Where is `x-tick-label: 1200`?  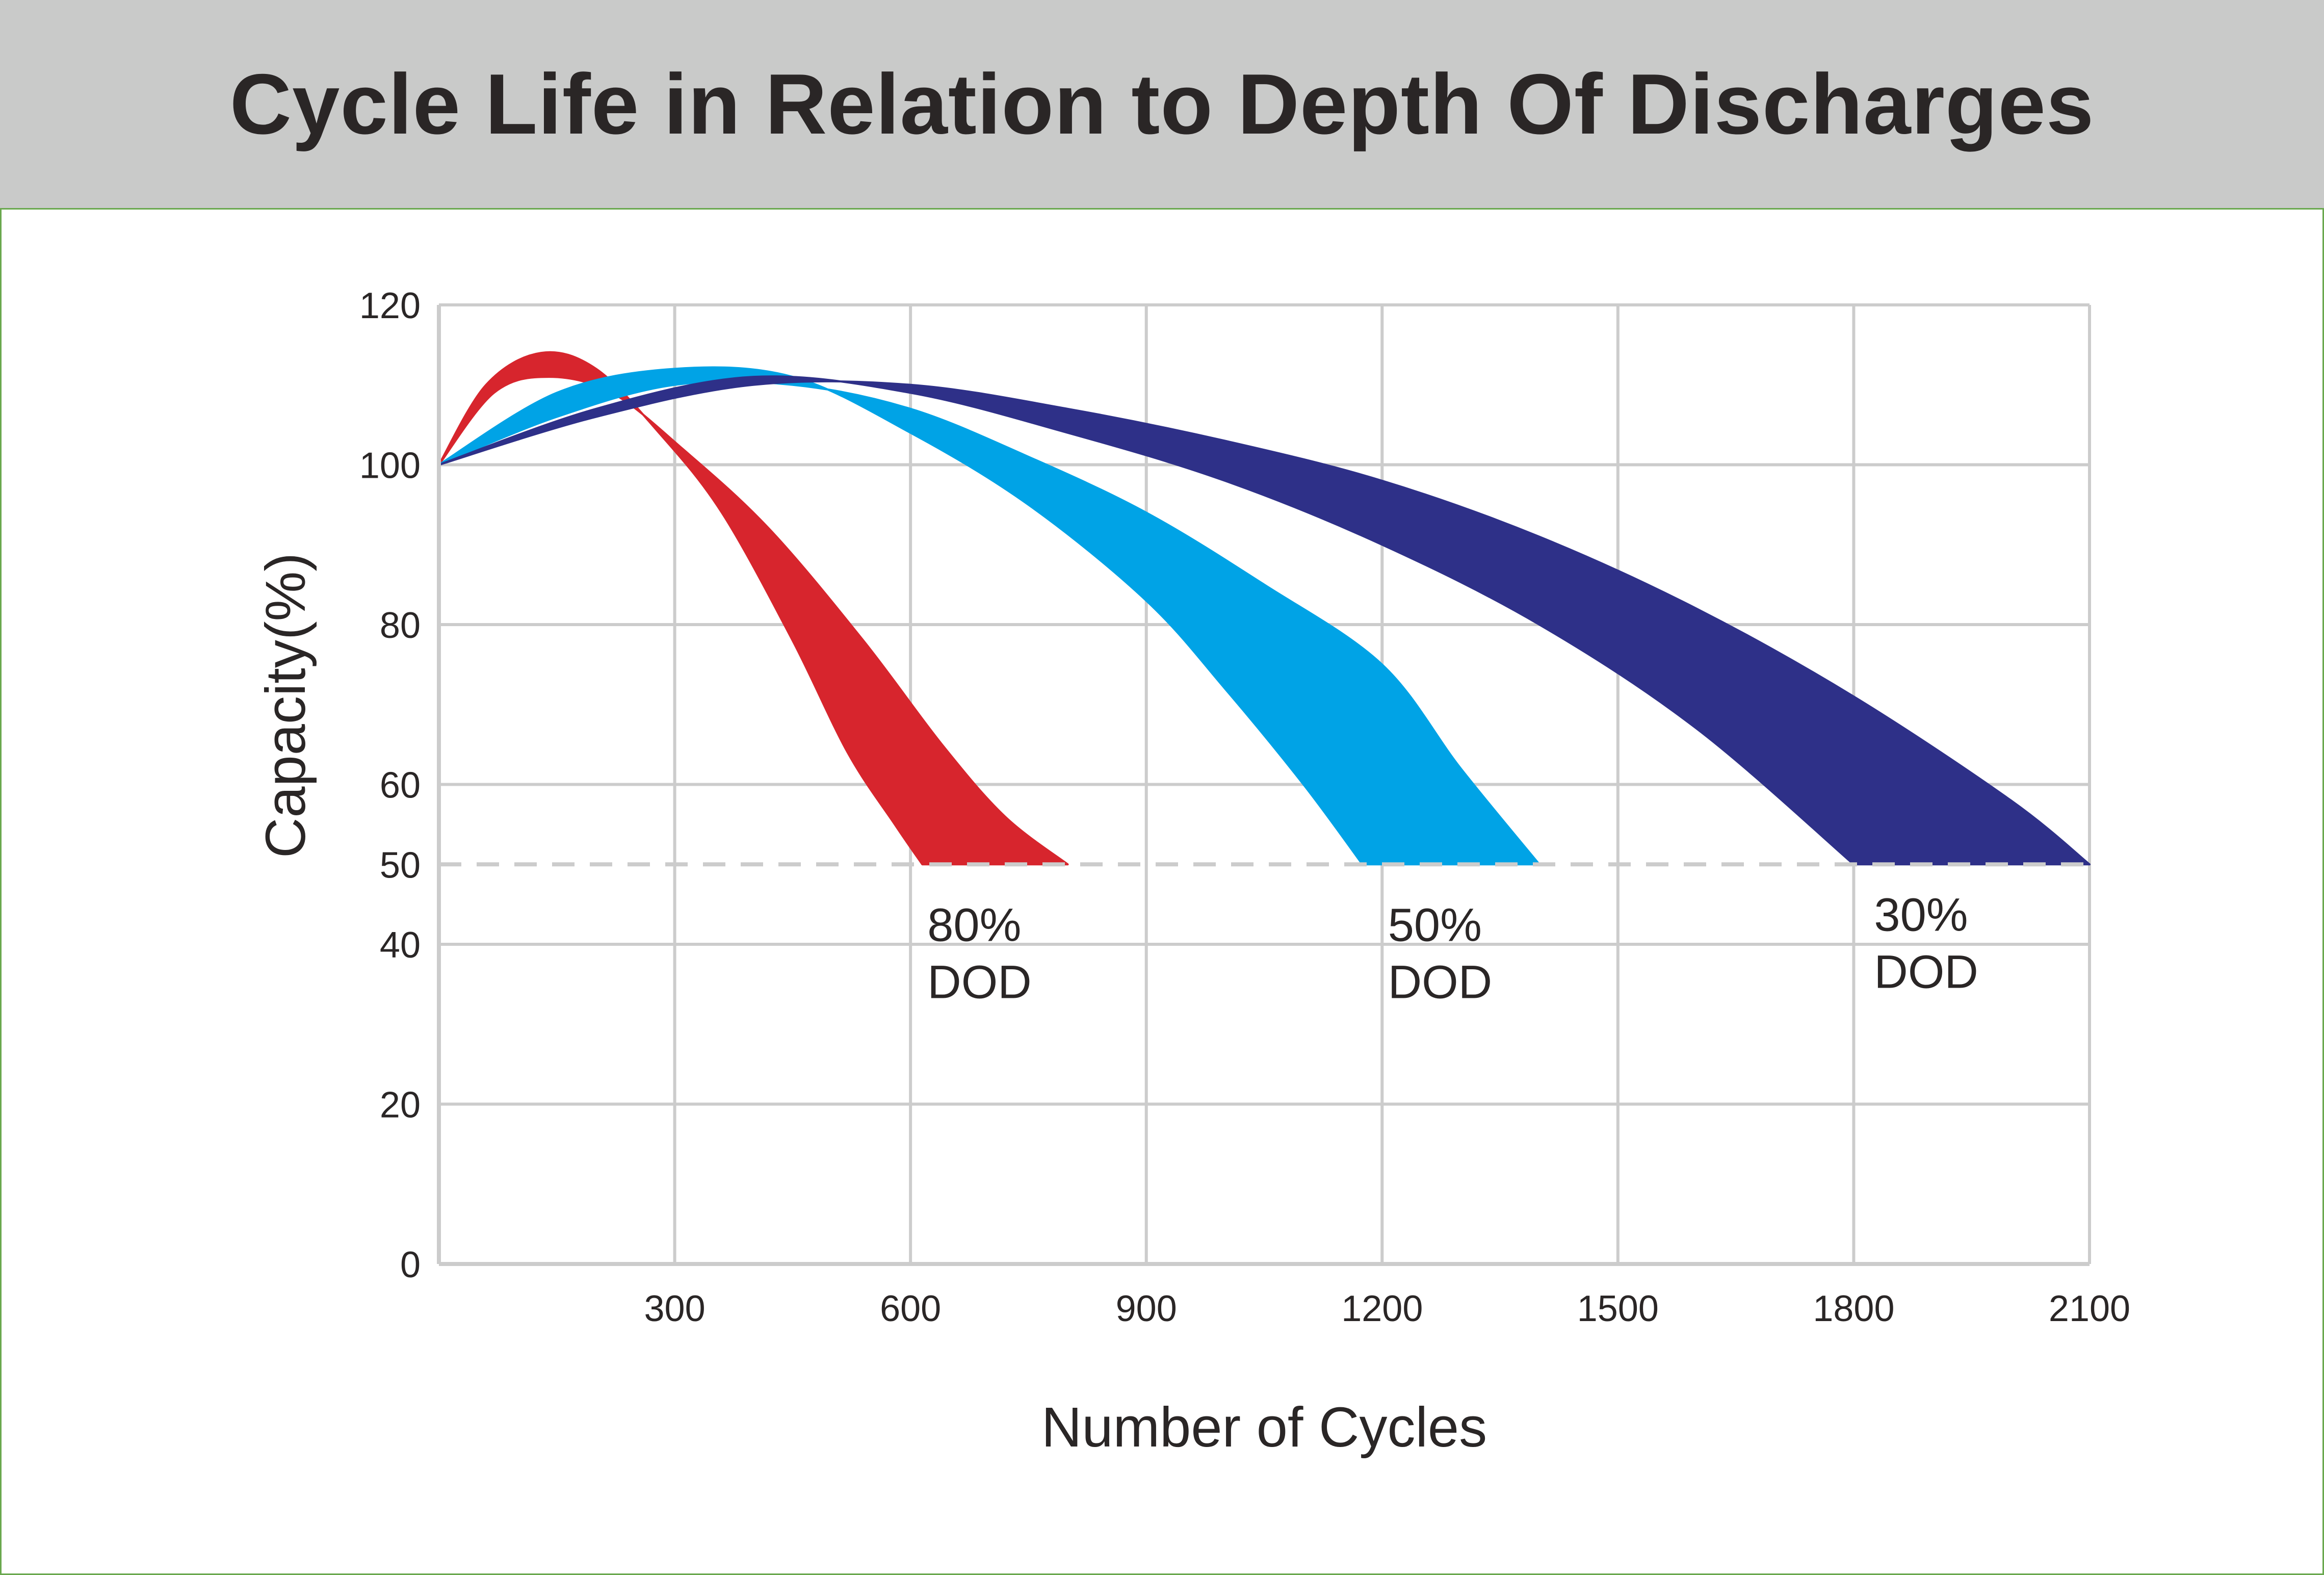
x-tick-label: 1200 is located at coordinates (1382, 1308).